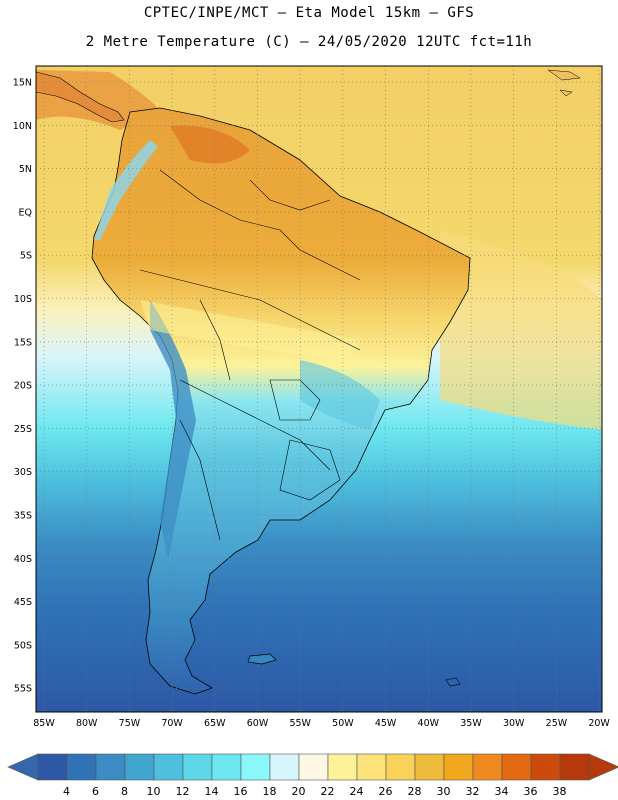  I want to click on legend-label: 4, so click(66, 791).